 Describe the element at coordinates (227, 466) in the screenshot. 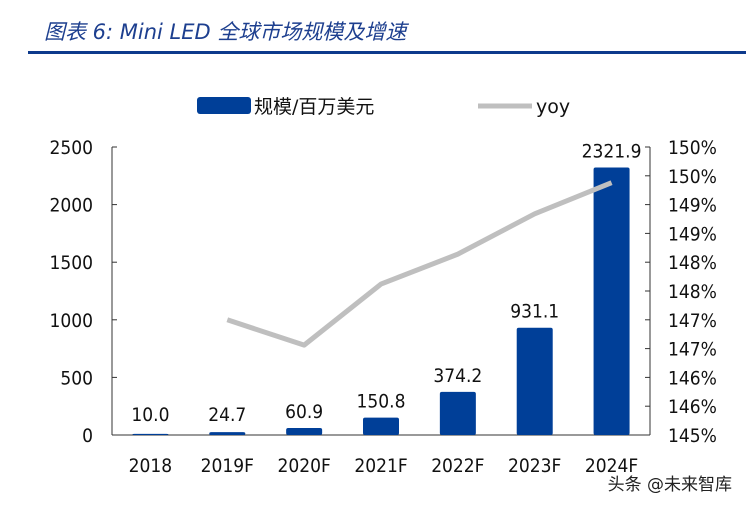

I see `x-tick-label: 2019F` at that location.